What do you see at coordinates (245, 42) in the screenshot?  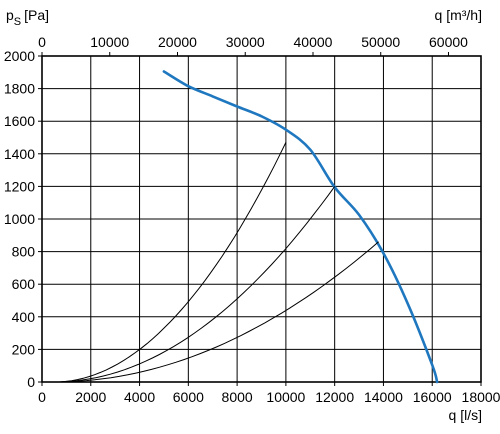 I see `top-x-tick-label: 30000` at bounding box center [245, 42].